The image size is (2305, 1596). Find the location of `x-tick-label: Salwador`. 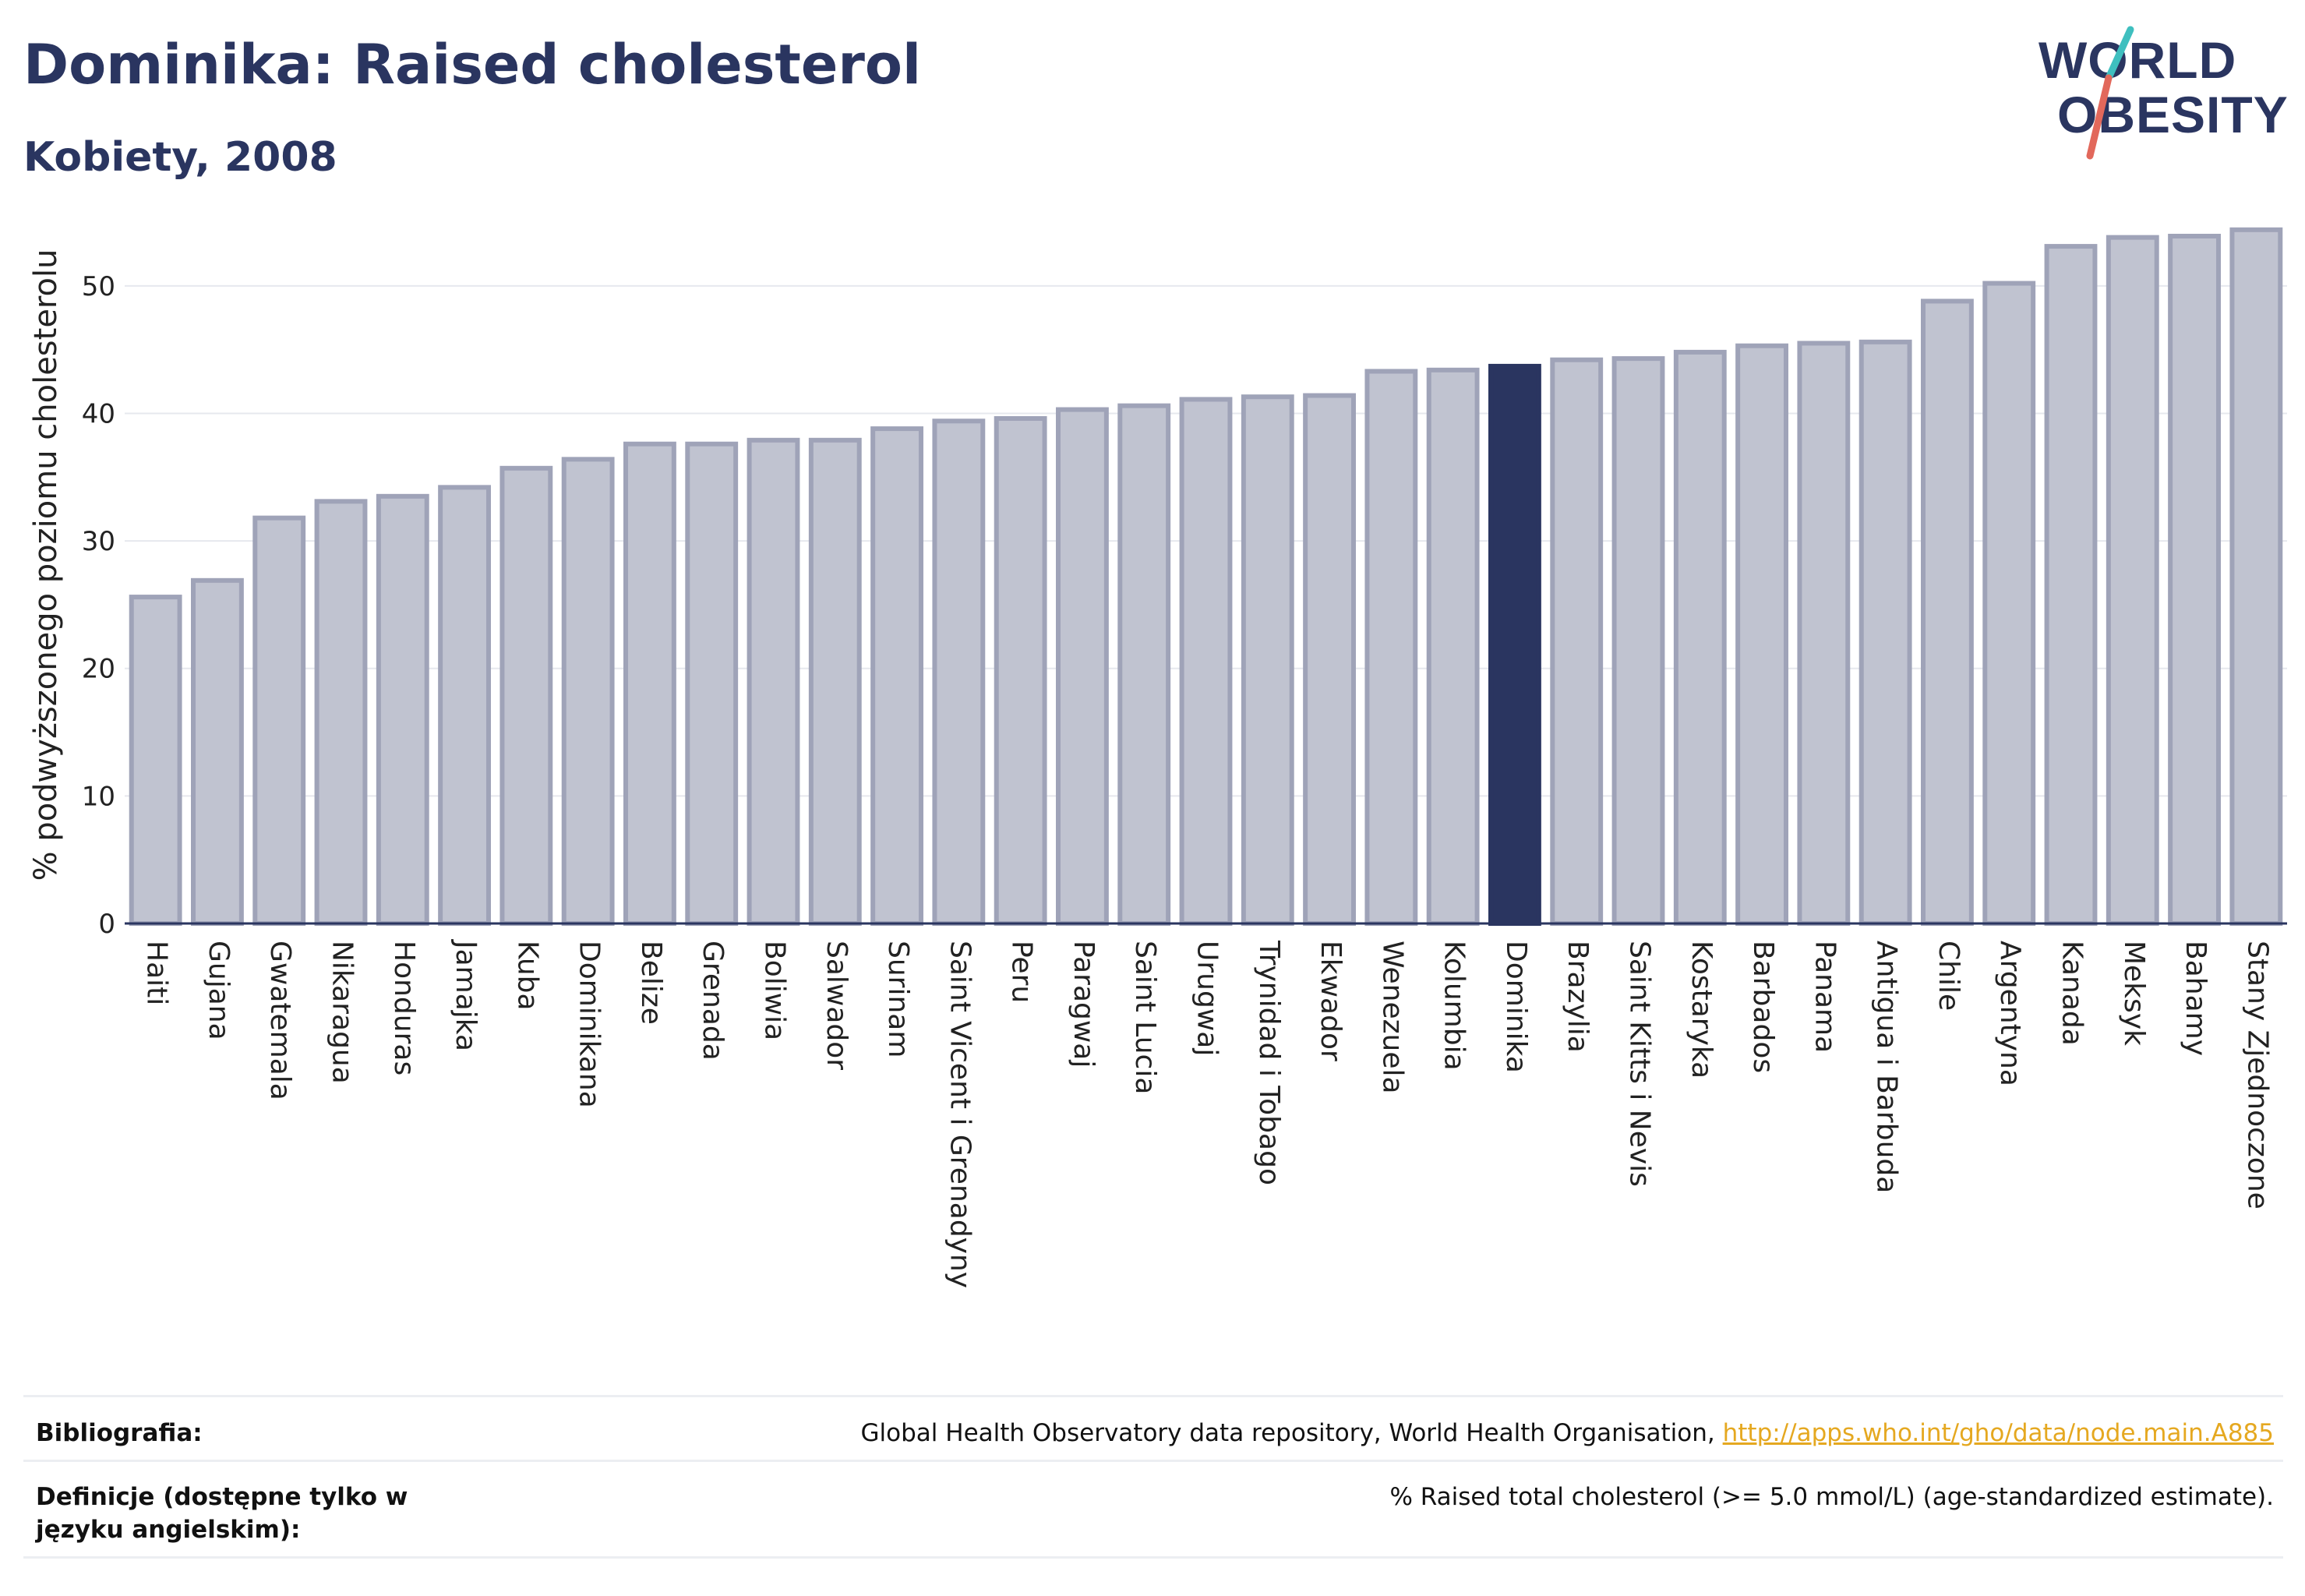

x-tick-label: Salwador is located at coordinates (836, 1005).